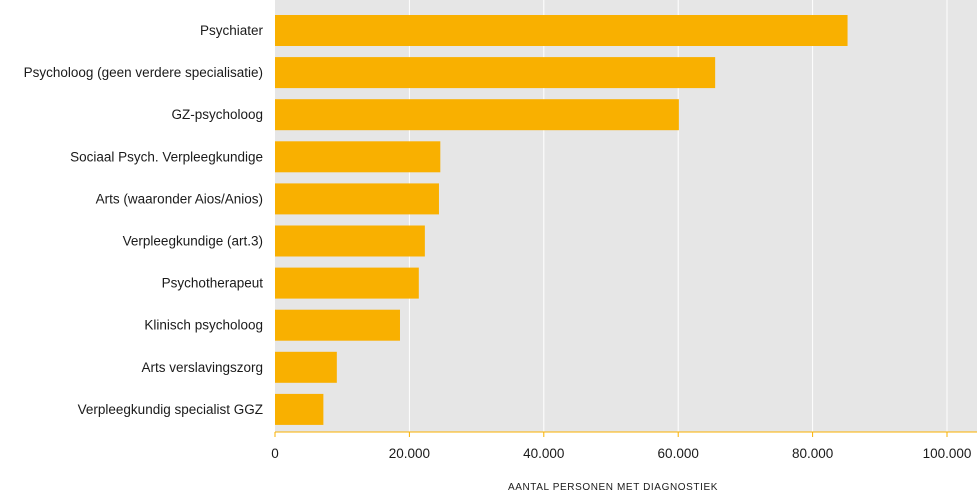  What do you see at coordinates (613, 487) in the screenshot?
I see `x-axis-title: AANTAL PERSONEN MET DIAGNOSTIEK` at bounding box center [613, 487].